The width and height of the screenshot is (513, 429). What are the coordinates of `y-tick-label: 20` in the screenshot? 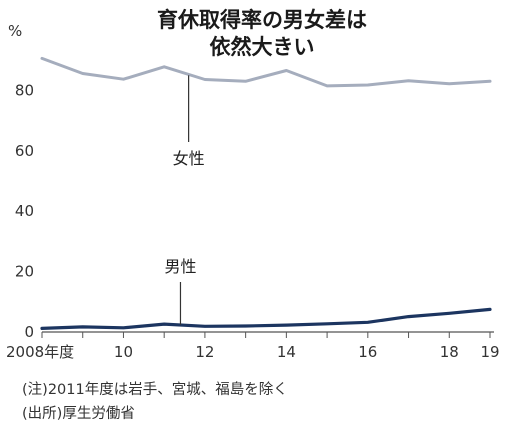 It's located at (24, 272).